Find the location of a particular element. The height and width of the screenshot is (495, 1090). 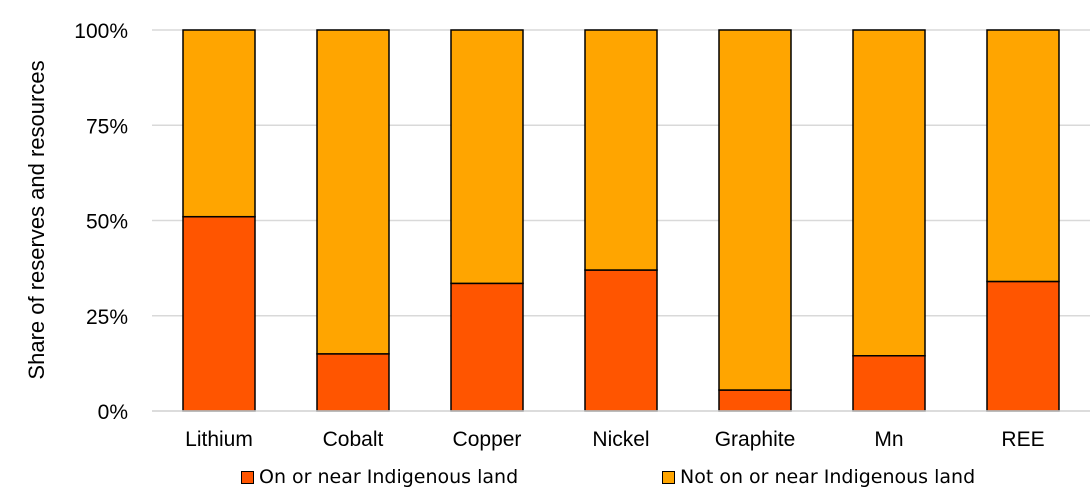

bar-not-ree is located at coordinates (1023, 156).